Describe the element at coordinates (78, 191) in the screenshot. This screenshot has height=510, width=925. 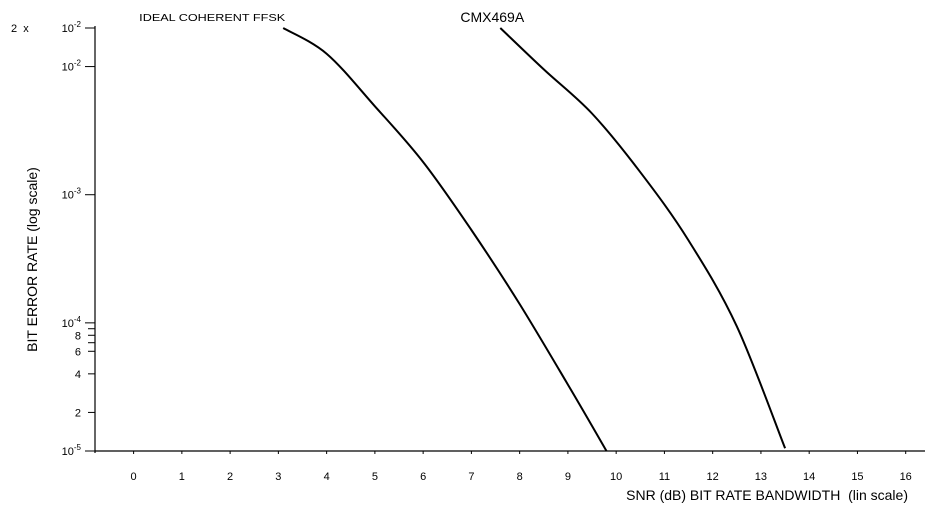
I see `y-tick-label-exponent: -3` at that location.